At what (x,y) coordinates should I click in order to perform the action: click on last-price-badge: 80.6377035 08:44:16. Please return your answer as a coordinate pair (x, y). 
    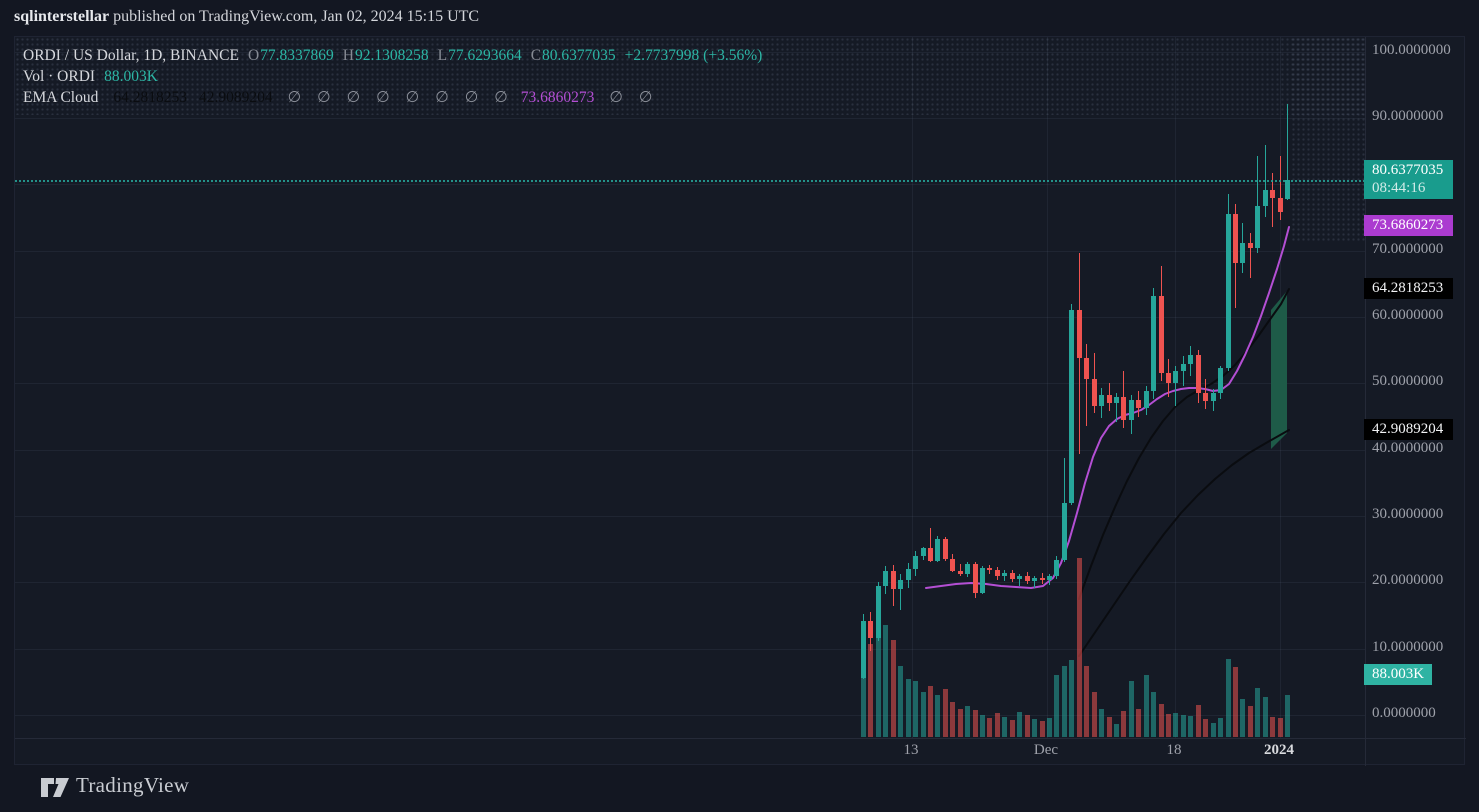
    Looking at the image, I should click on (1408, 180).